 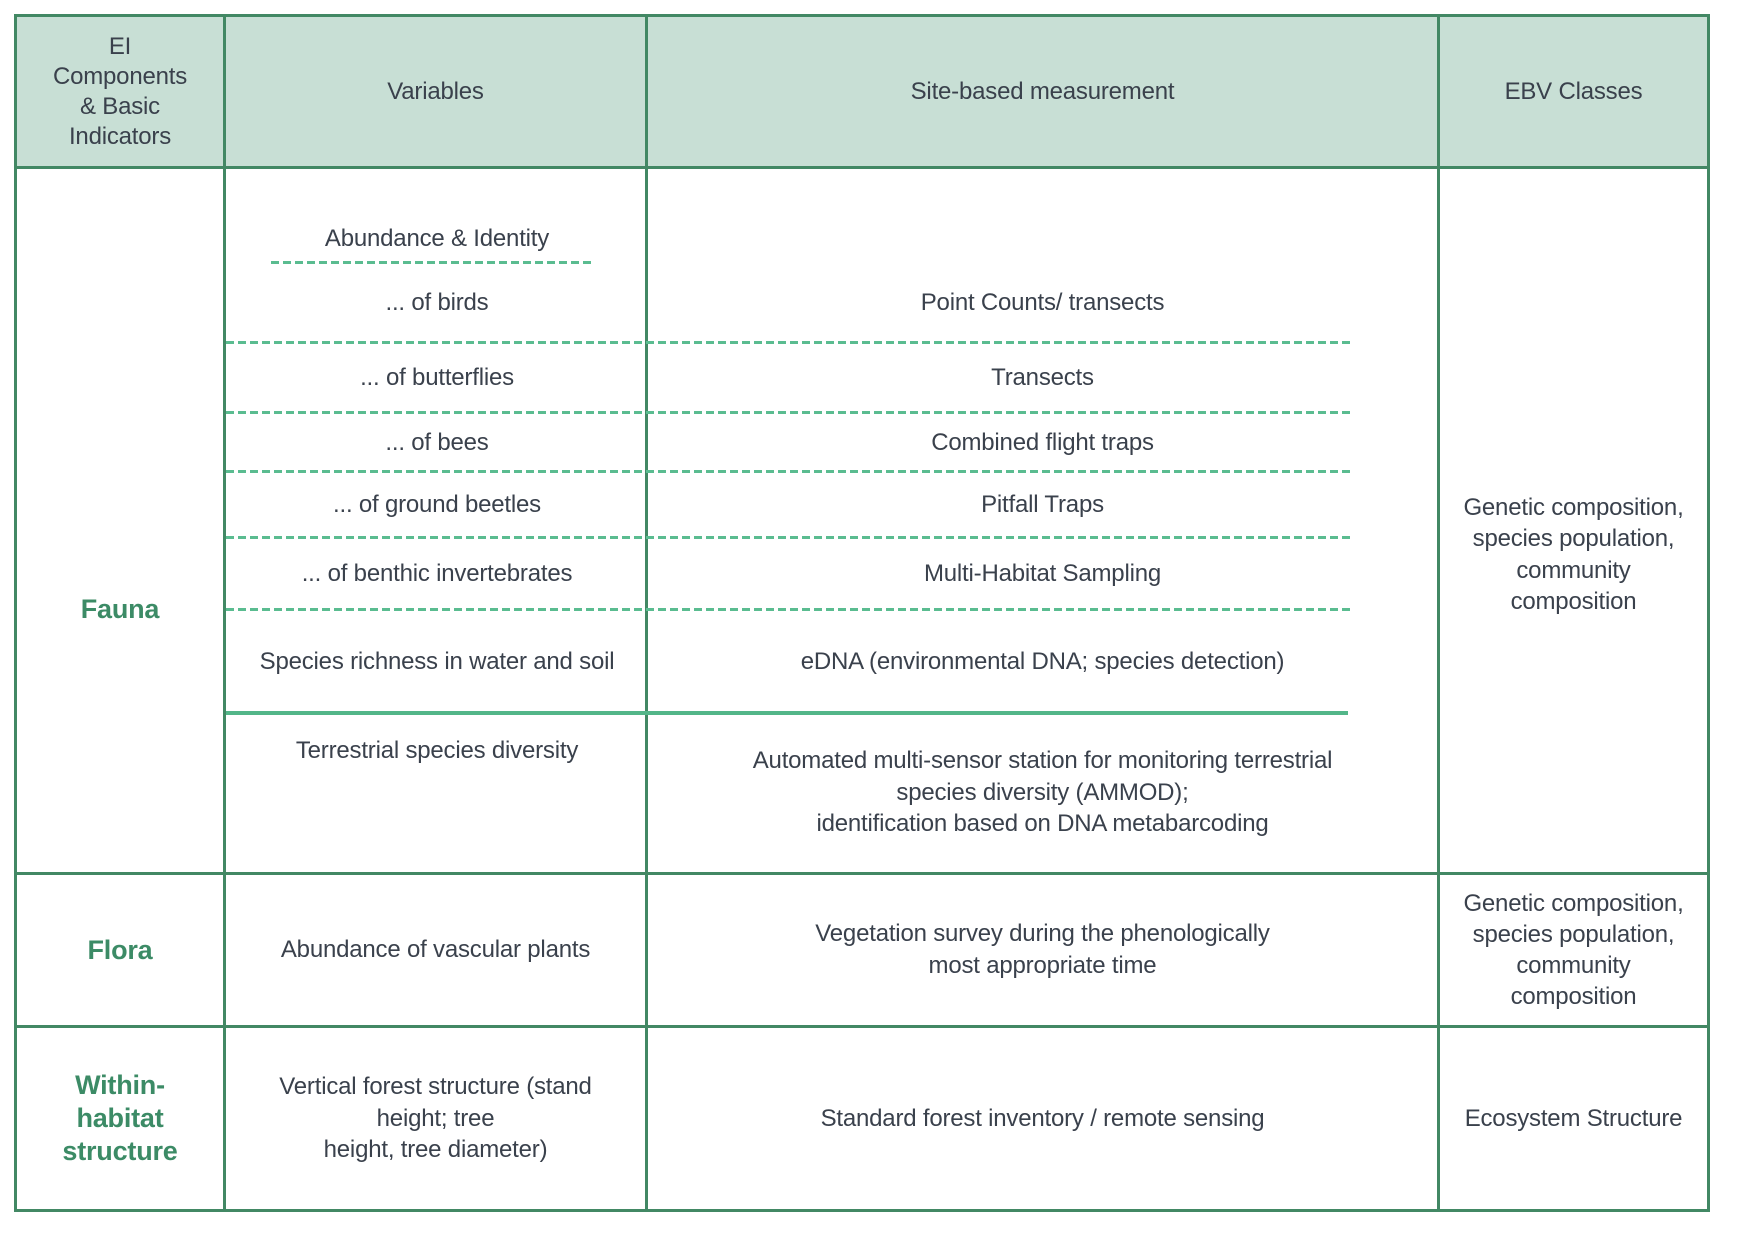 I want to click on measurement-text: Point Counts/ transects, so click(x=1042, y=302).